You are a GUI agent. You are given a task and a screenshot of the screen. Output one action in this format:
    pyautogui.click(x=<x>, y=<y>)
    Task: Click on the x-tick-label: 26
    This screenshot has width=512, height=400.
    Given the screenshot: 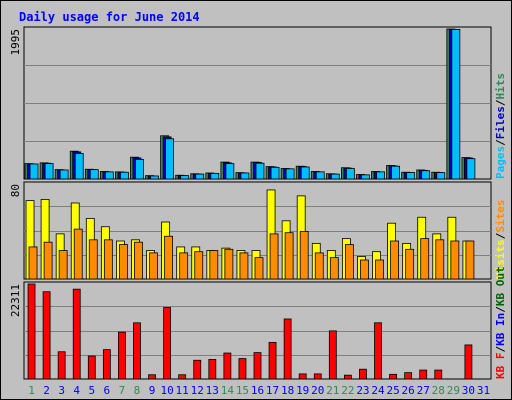 What is the action you would take?
    pyautogui.click(x=408, y=390)
    